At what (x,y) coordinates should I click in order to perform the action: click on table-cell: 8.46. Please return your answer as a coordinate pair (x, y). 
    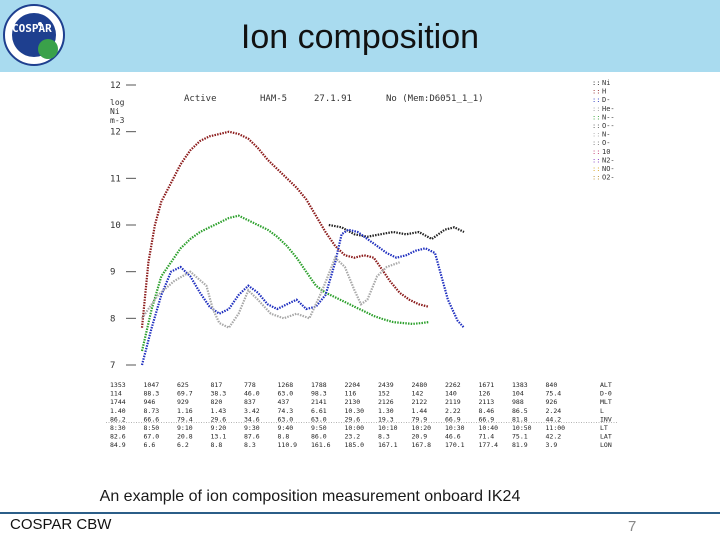
    Looking at the image, I should click on (487, 411).